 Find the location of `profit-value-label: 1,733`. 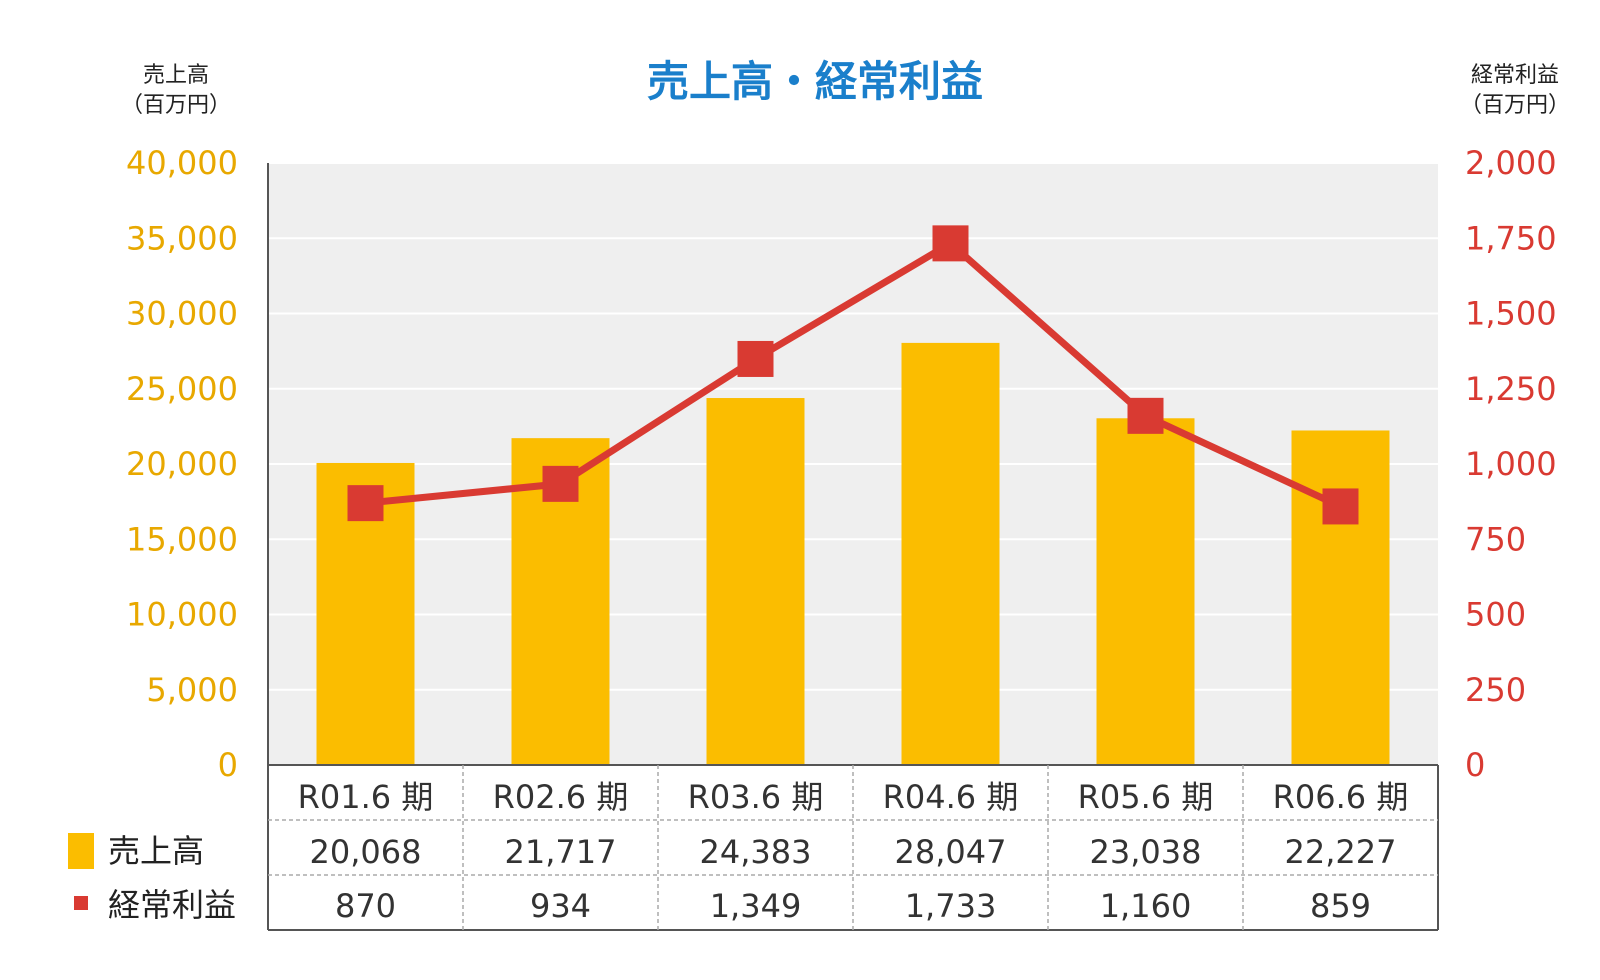

profit-value-label: 1,733 is located at coordinates (951, 906).